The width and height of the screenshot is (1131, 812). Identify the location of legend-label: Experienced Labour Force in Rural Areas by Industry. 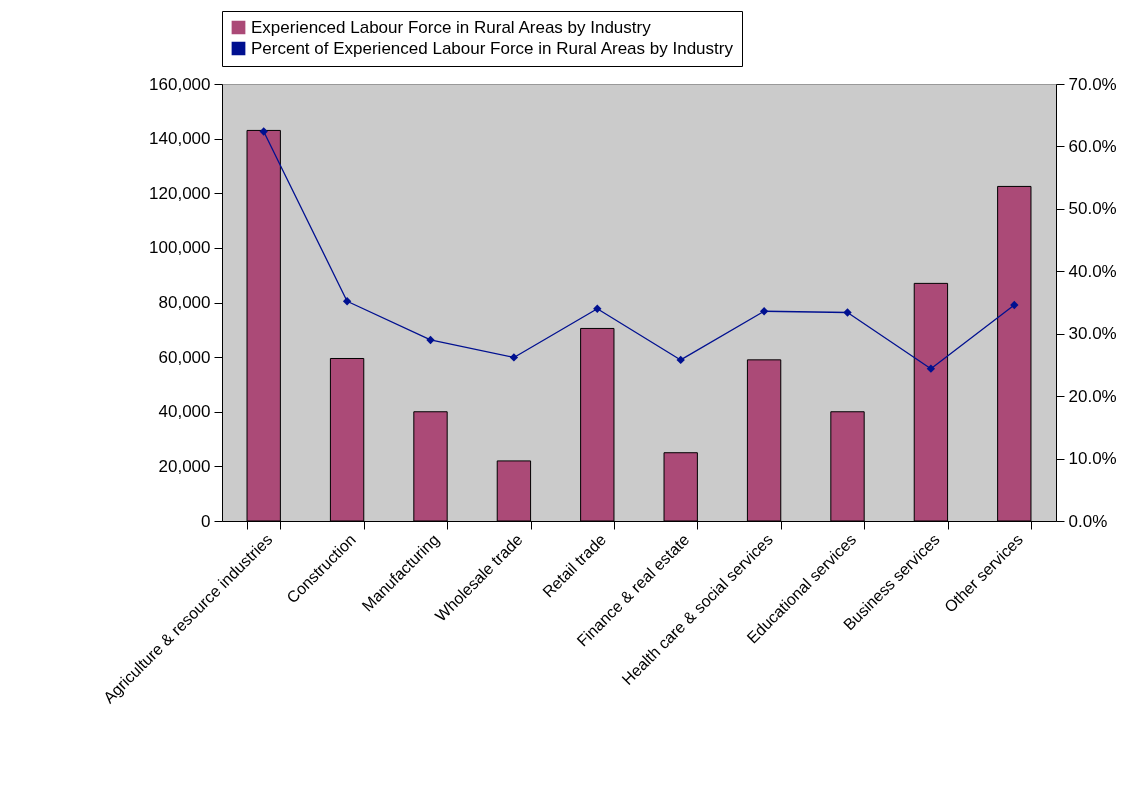
(451, 27).